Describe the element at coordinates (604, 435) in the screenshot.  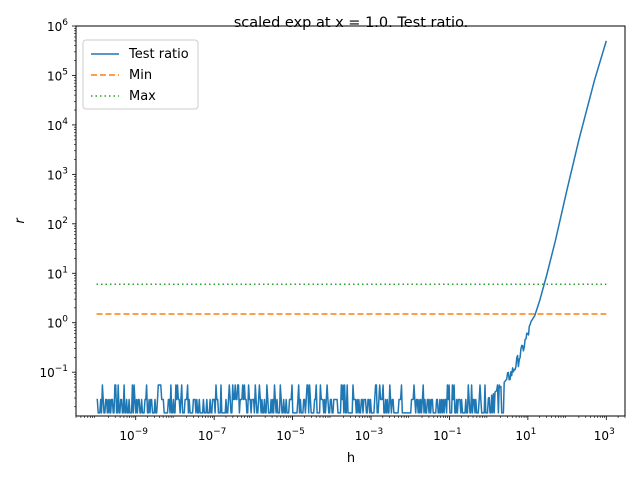
I see `x-tick-label: 10³` at that location.